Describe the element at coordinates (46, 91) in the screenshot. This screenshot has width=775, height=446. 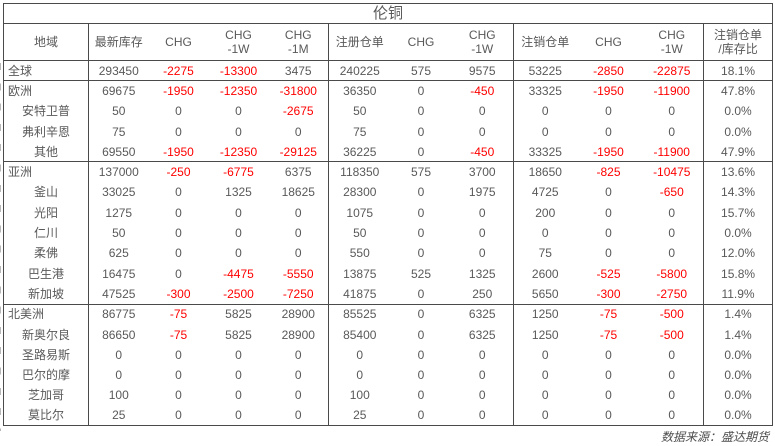
I see `region-cell: 欧洲` at that location.